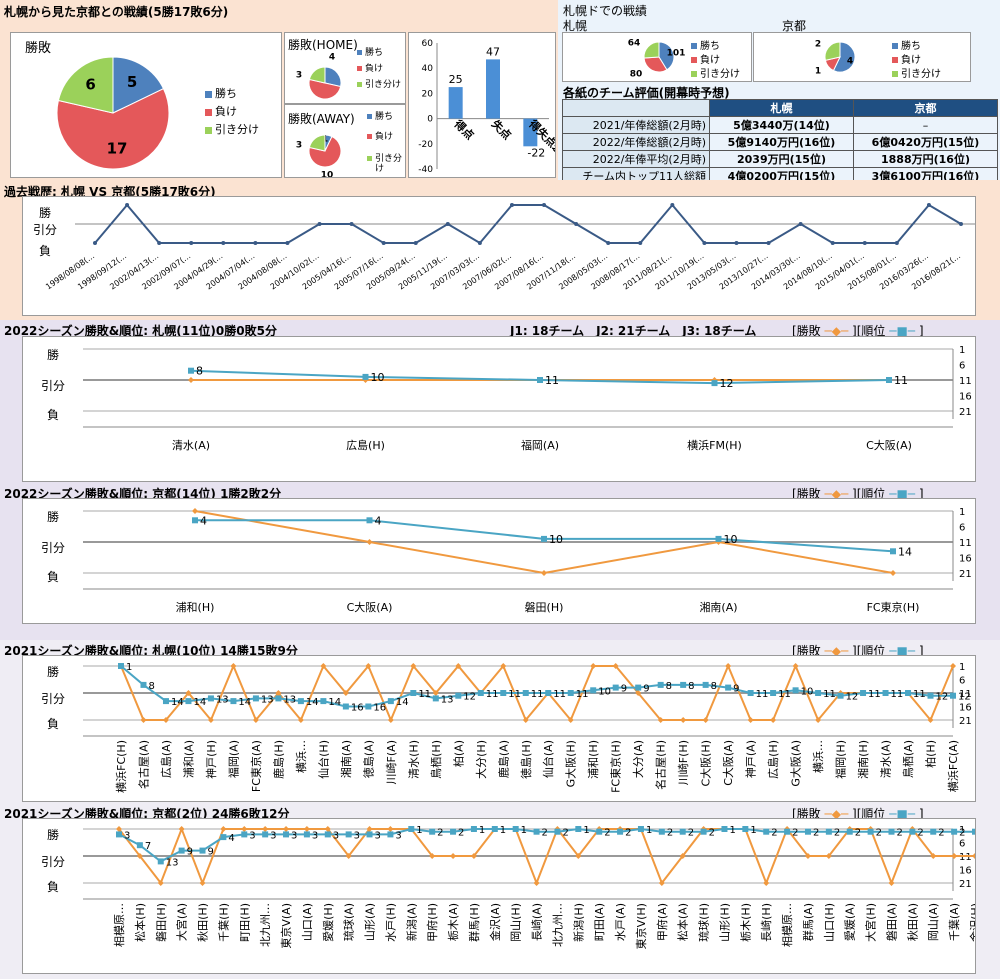  I want to click on pie-label: 80, so click(636, 75).